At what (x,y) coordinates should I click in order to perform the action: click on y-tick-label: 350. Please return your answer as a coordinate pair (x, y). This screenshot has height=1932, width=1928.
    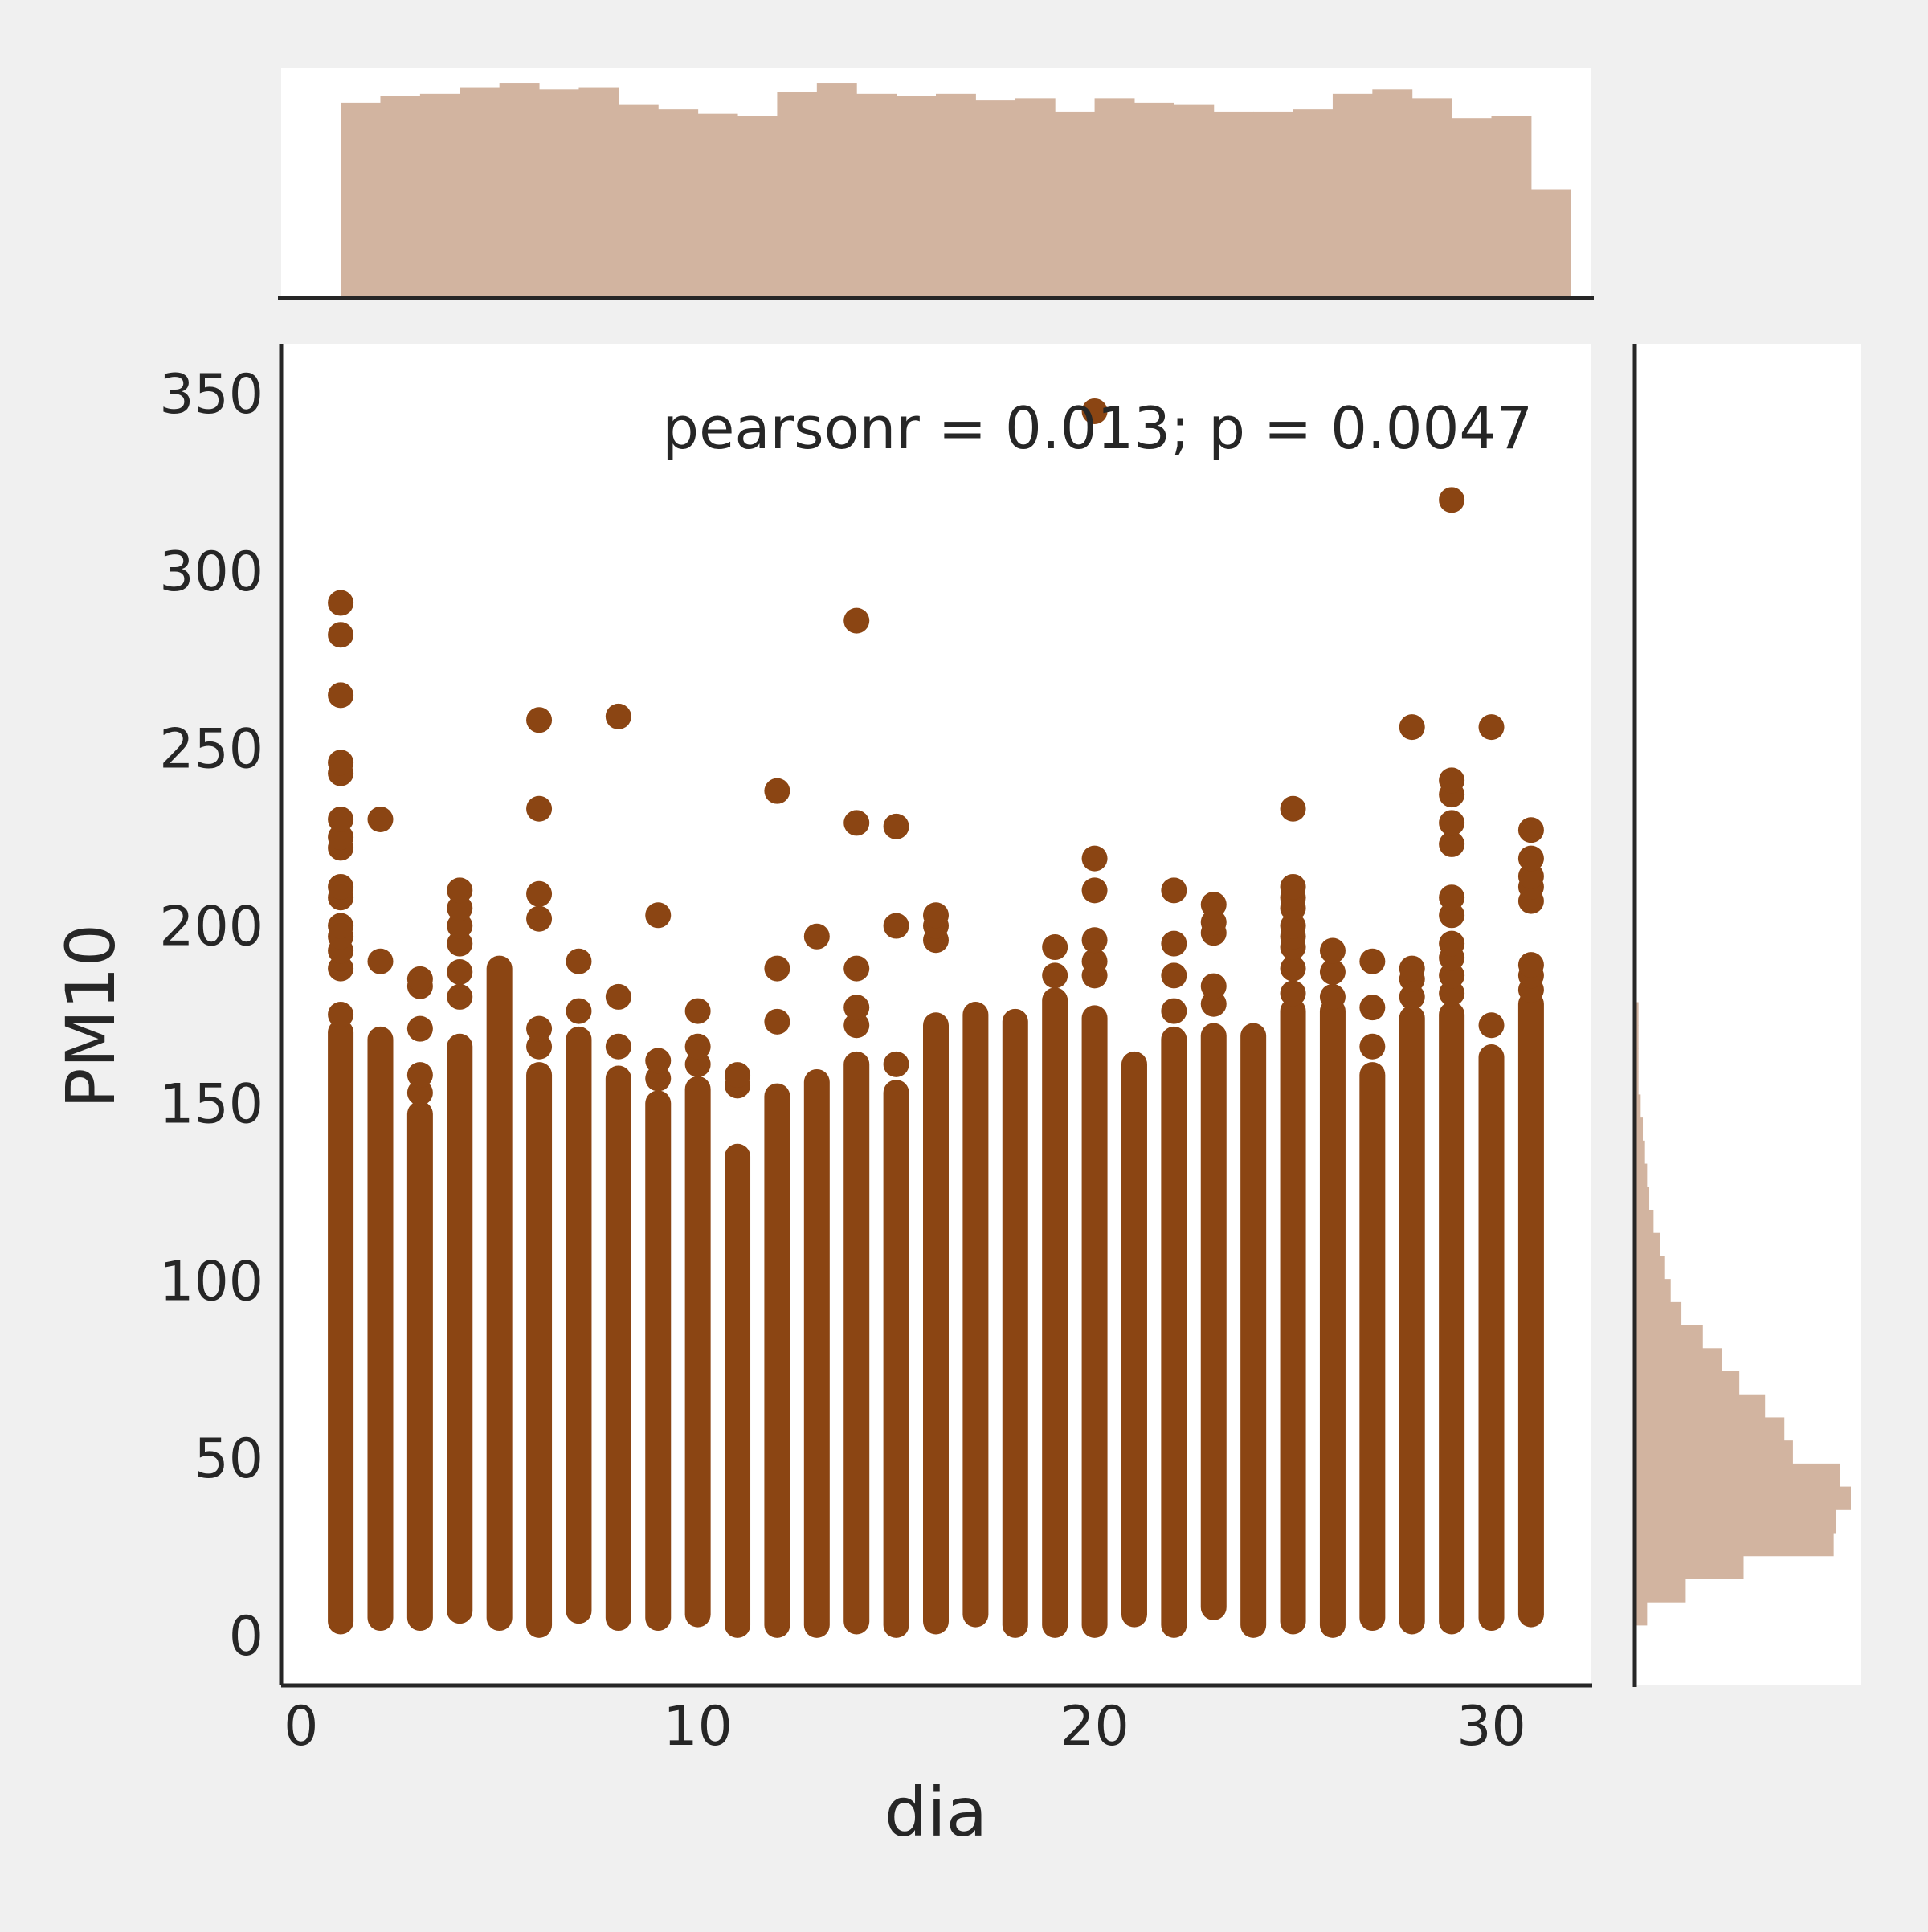
    Looking at the image, I should click on (211, 395).